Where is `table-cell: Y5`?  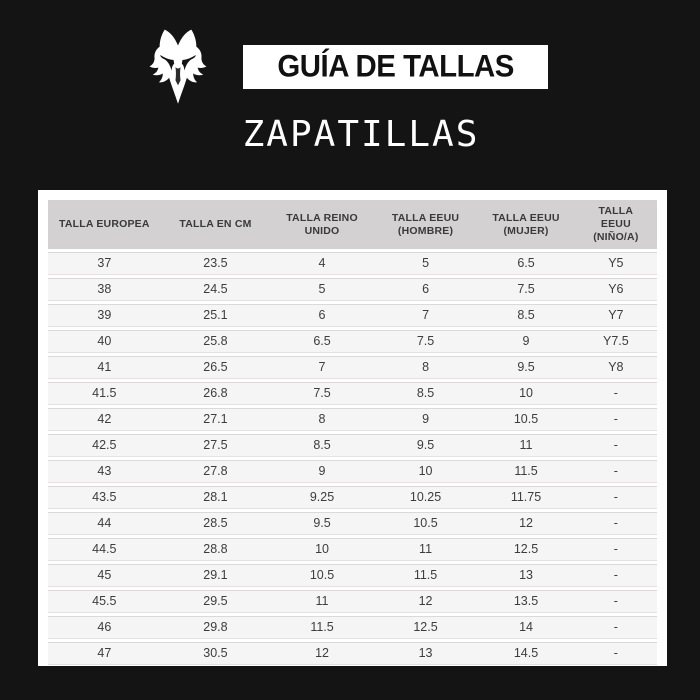
table-cell: Y5 is located at coordinates (615, 263).